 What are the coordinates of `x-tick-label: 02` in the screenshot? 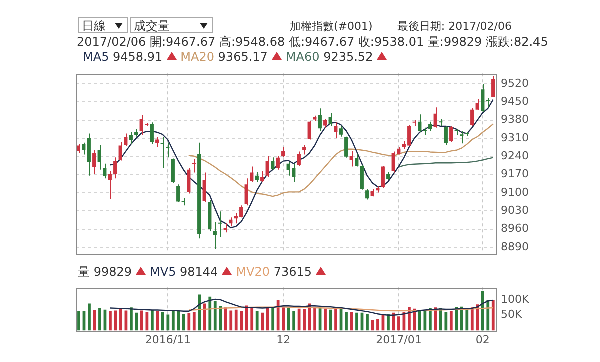 It's located at (483, 339).